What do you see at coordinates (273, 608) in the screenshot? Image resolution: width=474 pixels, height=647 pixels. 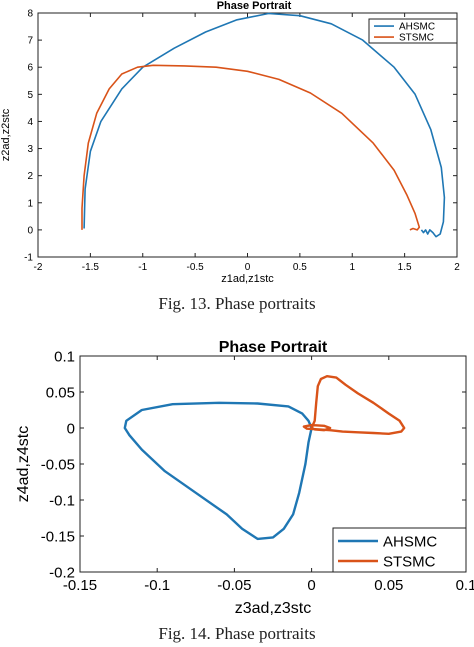 I see `x-axis-label: z3ad,z3stc` at bounding box center [273, 608].